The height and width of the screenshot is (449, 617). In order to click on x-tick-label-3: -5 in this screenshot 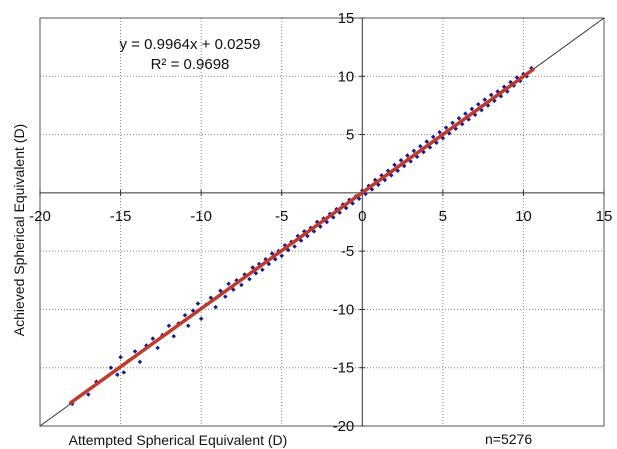, I will do `click(281, 216)`.